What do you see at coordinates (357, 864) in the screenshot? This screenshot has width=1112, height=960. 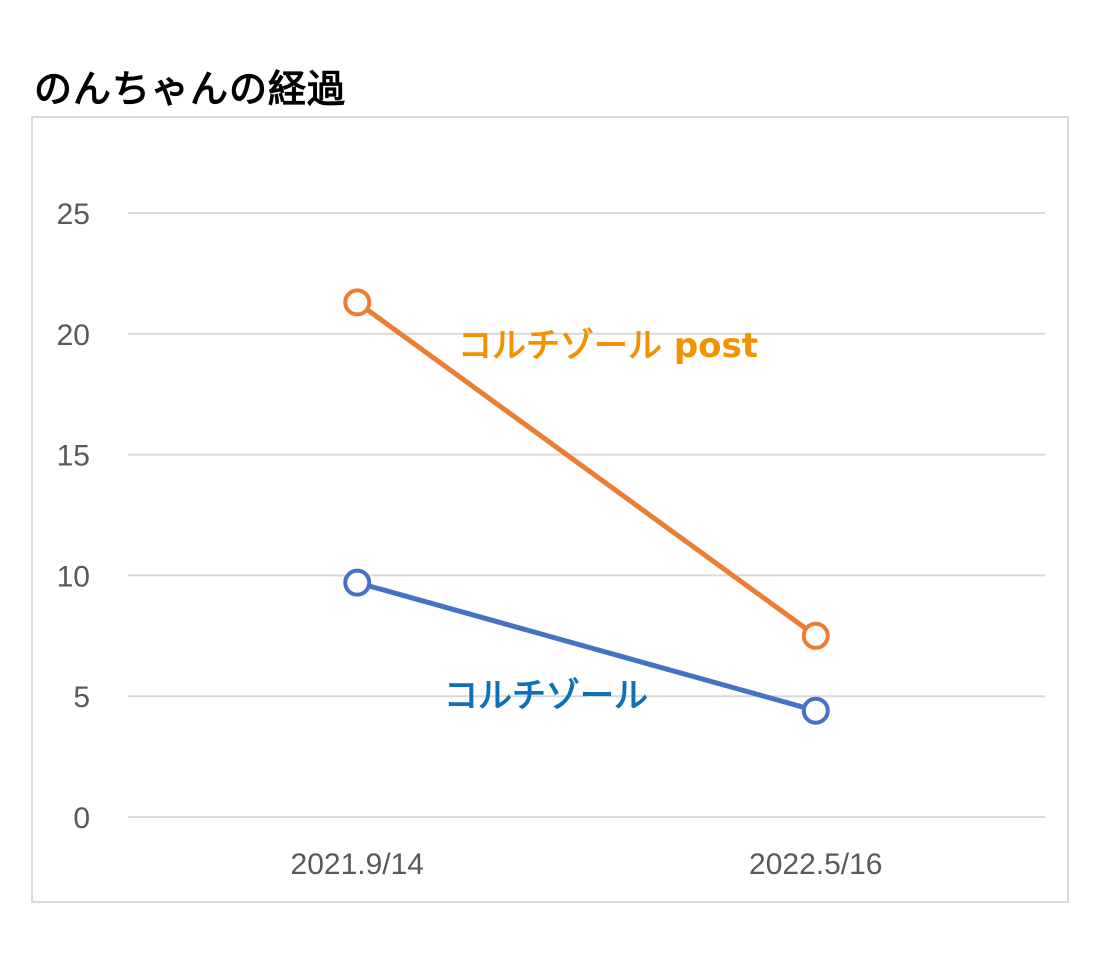 I see `x-tick-label-0: 2021.9/14` at bounding box center [357, 864].